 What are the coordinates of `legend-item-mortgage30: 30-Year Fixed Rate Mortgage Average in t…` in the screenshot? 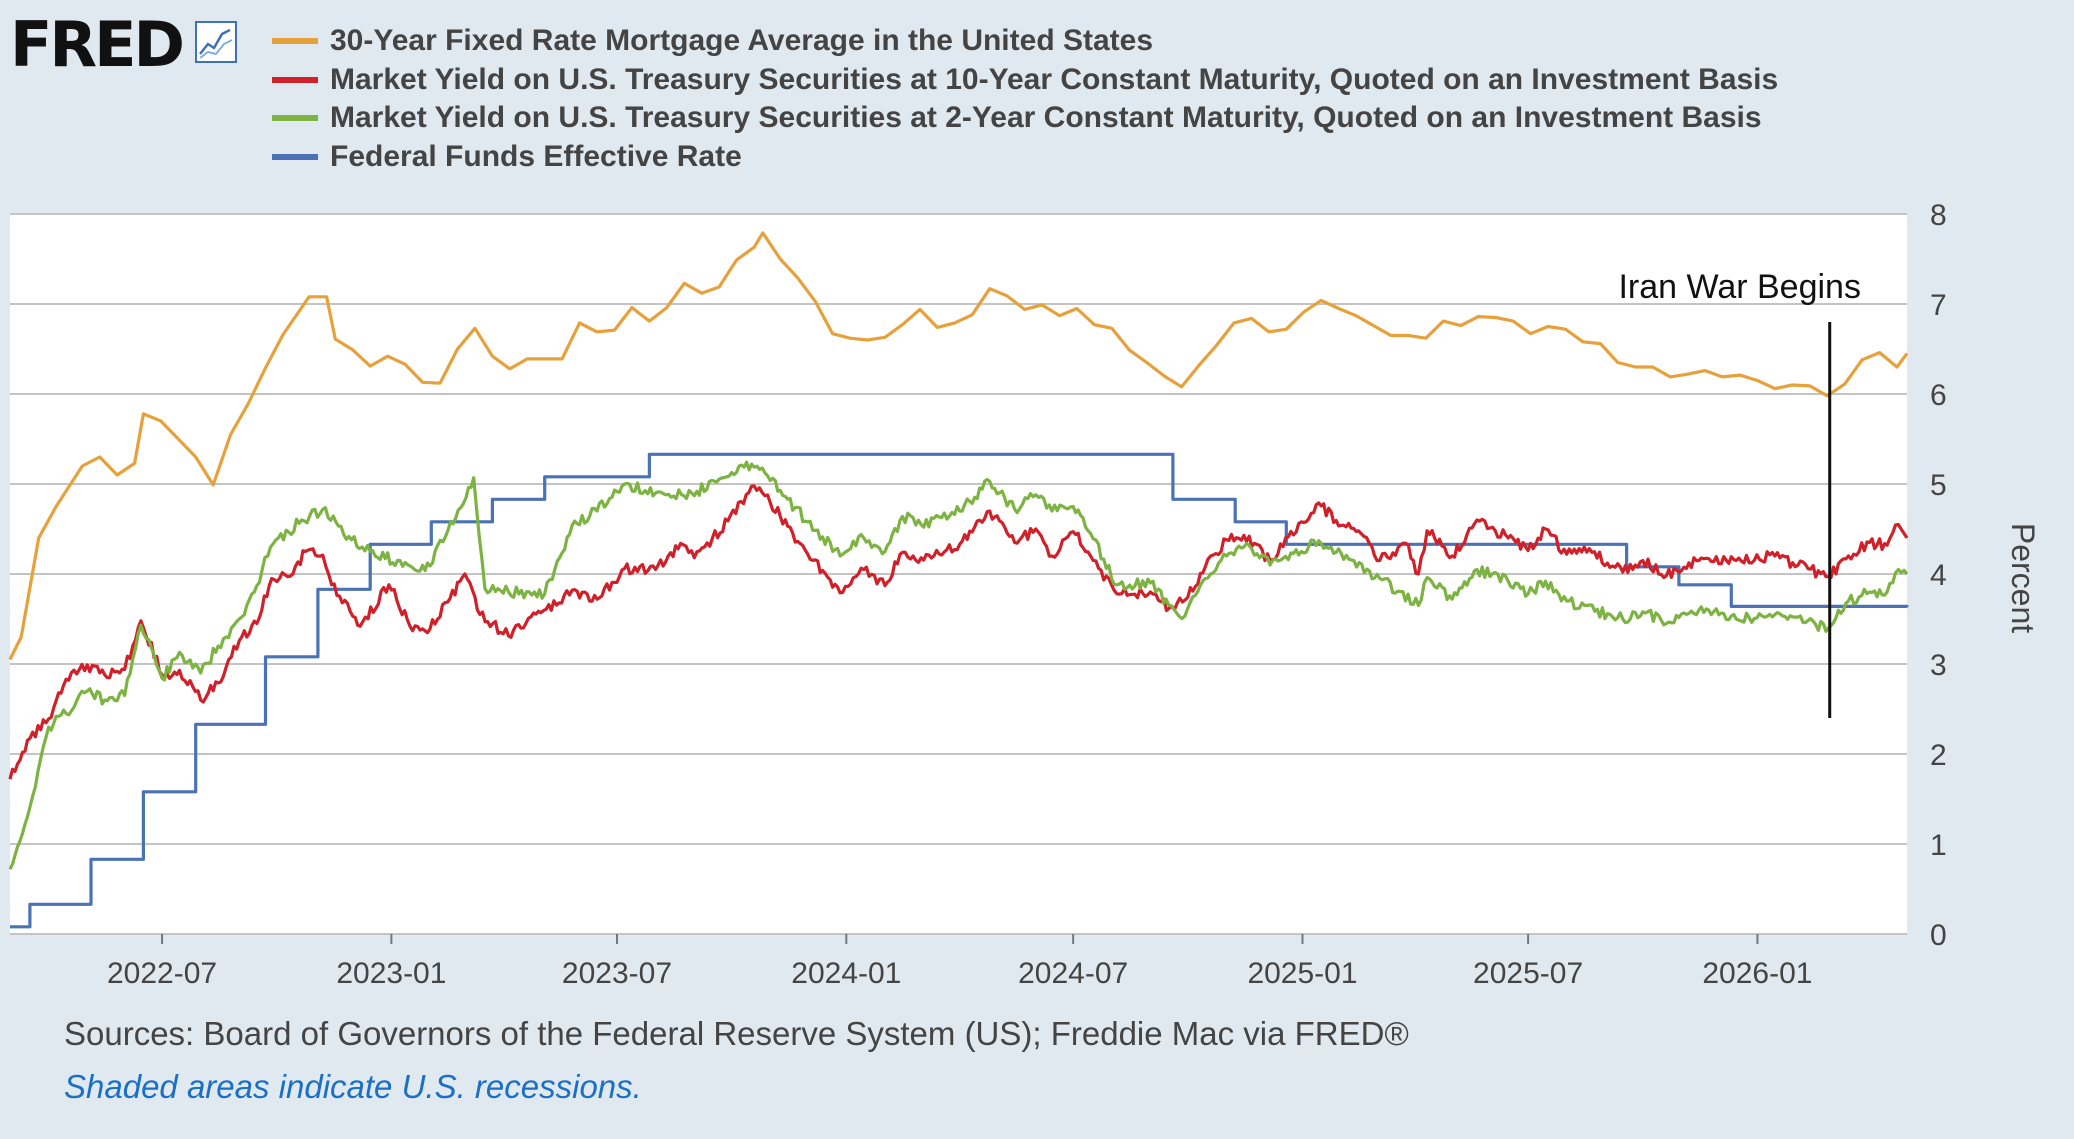 It's located at (1025, 41).